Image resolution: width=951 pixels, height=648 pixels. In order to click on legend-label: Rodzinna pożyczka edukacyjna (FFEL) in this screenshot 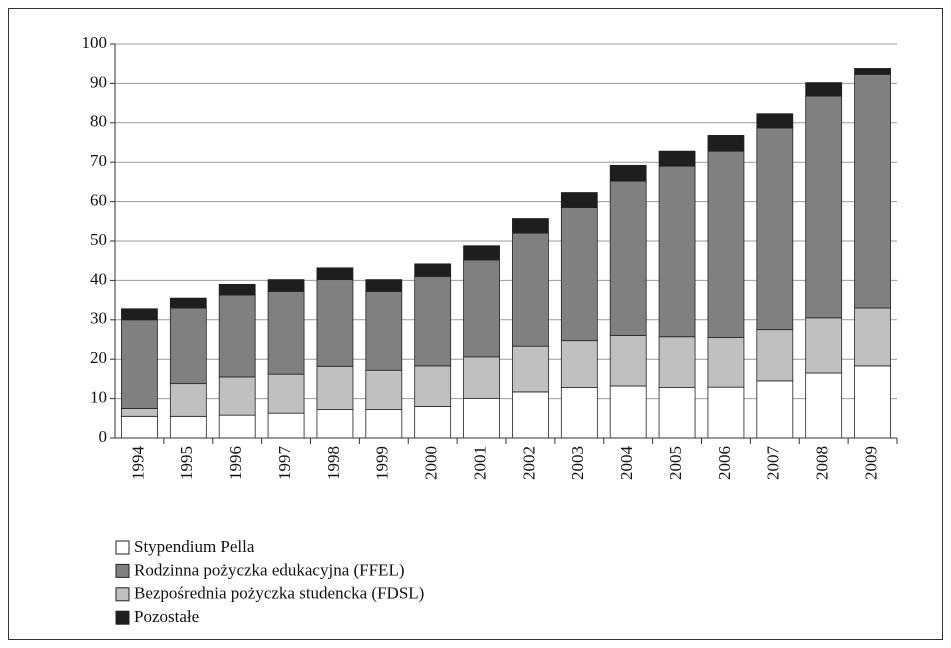, I will do `click(269, 569)`.